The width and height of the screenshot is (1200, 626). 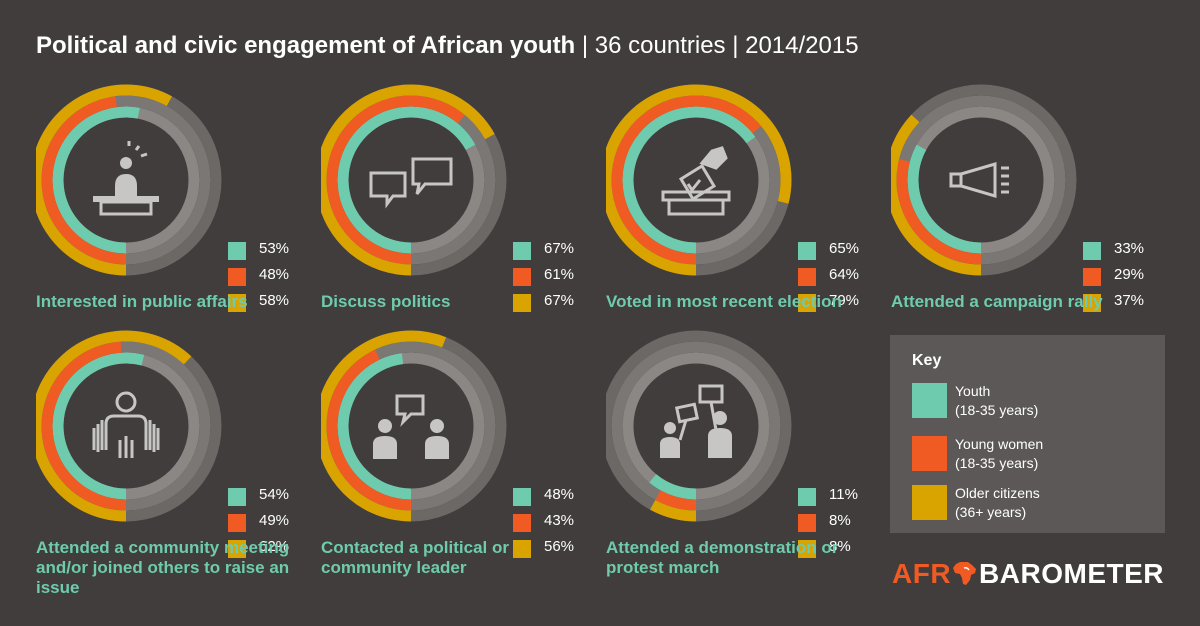 What do you see at coordinates (840, 520) in the screenshot?
I see `young-women-value: 8%` at bounding box center [840, 520].